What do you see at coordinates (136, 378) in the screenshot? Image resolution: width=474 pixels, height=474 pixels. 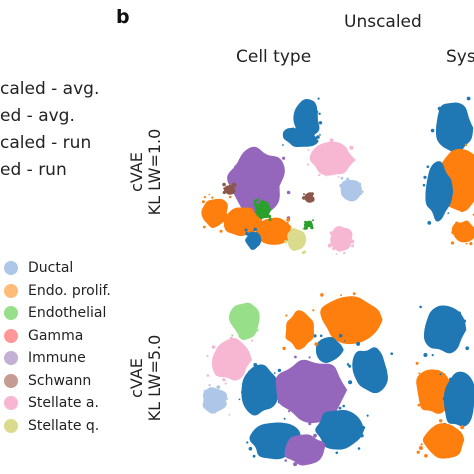 I see `row-title-kl-5-model: cVAE` at bounding box center [136, 378].